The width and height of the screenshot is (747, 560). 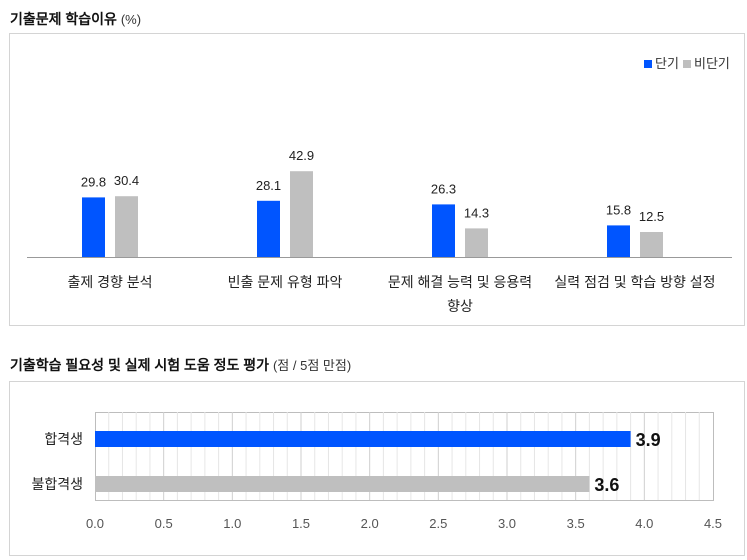 What do you see at coordinates (363, 439) in the screenshot?
I see `bar-합격생` at bounding box center [363, 439].